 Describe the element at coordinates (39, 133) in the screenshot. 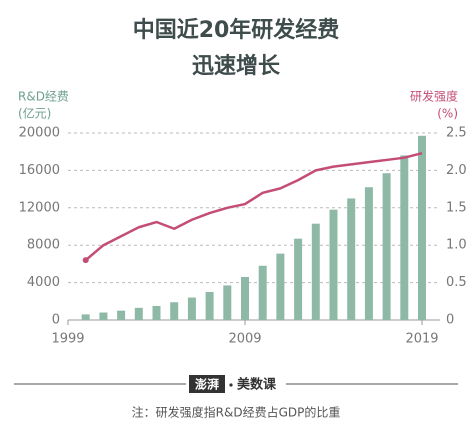

I see `y-tick-label: 20000` at that location.